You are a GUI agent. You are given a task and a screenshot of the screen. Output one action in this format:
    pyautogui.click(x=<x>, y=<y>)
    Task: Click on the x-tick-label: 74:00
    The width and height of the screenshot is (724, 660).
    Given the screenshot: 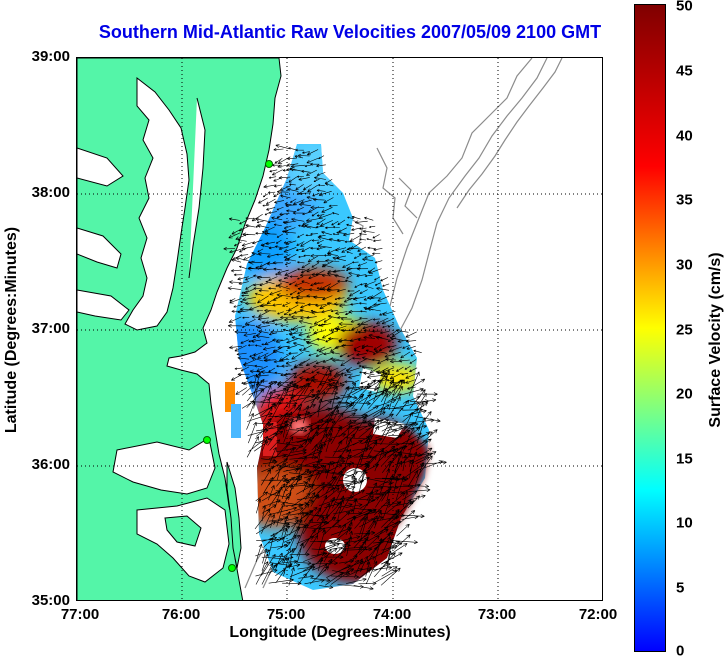 What is the action you would take?
    pyautogui.click(x=392, y=614)
    